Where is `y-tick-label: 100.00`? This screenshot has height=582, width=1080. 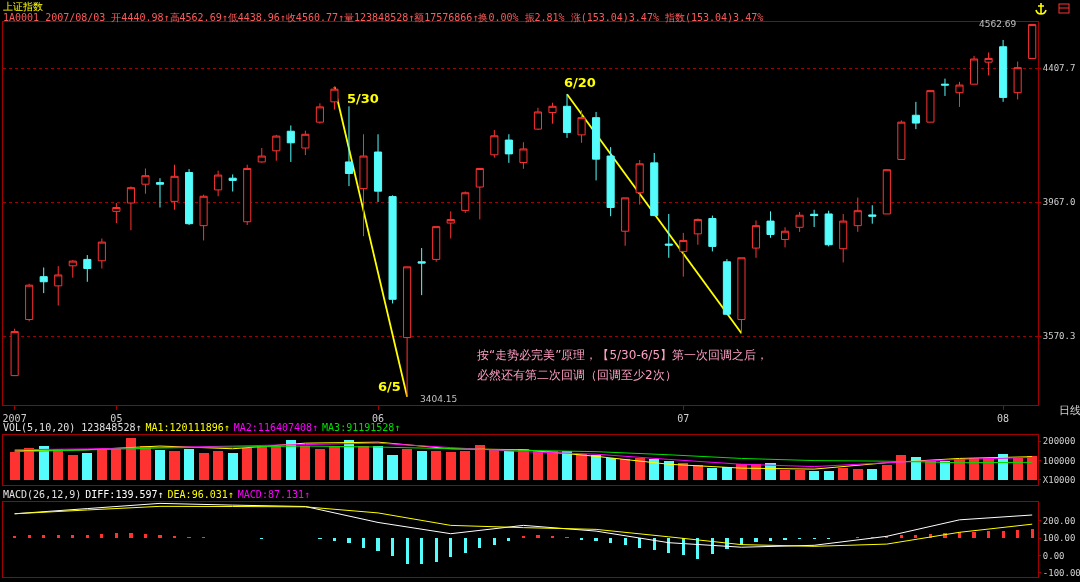 y-tick-label: 100.00 is located at coordinates (1059, 538).